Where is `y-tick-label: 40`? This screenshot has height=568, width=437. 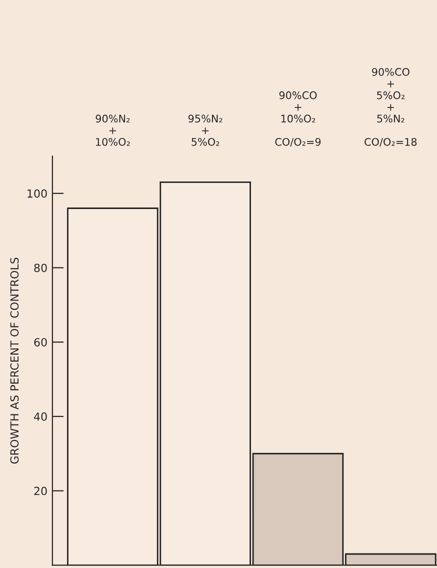
y-tick-label: 40 is located at coordinates (40, 416).